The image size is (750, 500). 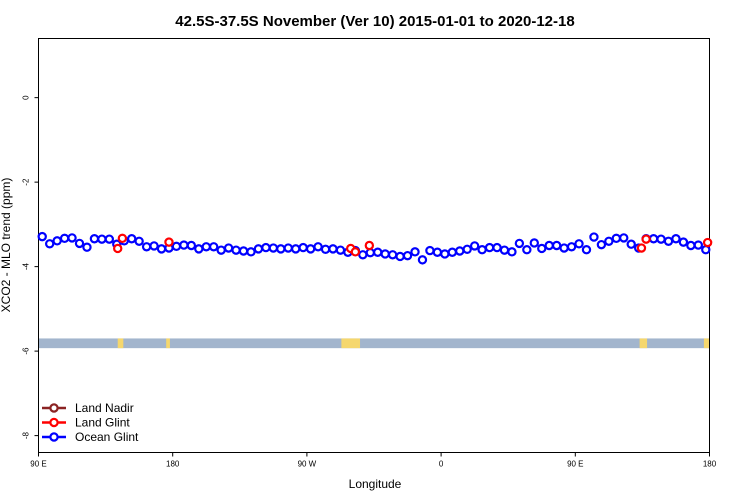 I want to click on y-axis-label: XCO2 - MLO trend (ppm), so click(x=6, y=245).